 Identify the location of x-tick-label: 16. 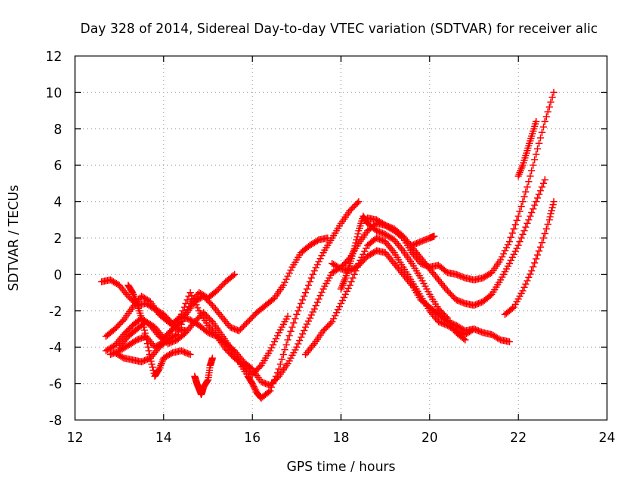
(252, 438).